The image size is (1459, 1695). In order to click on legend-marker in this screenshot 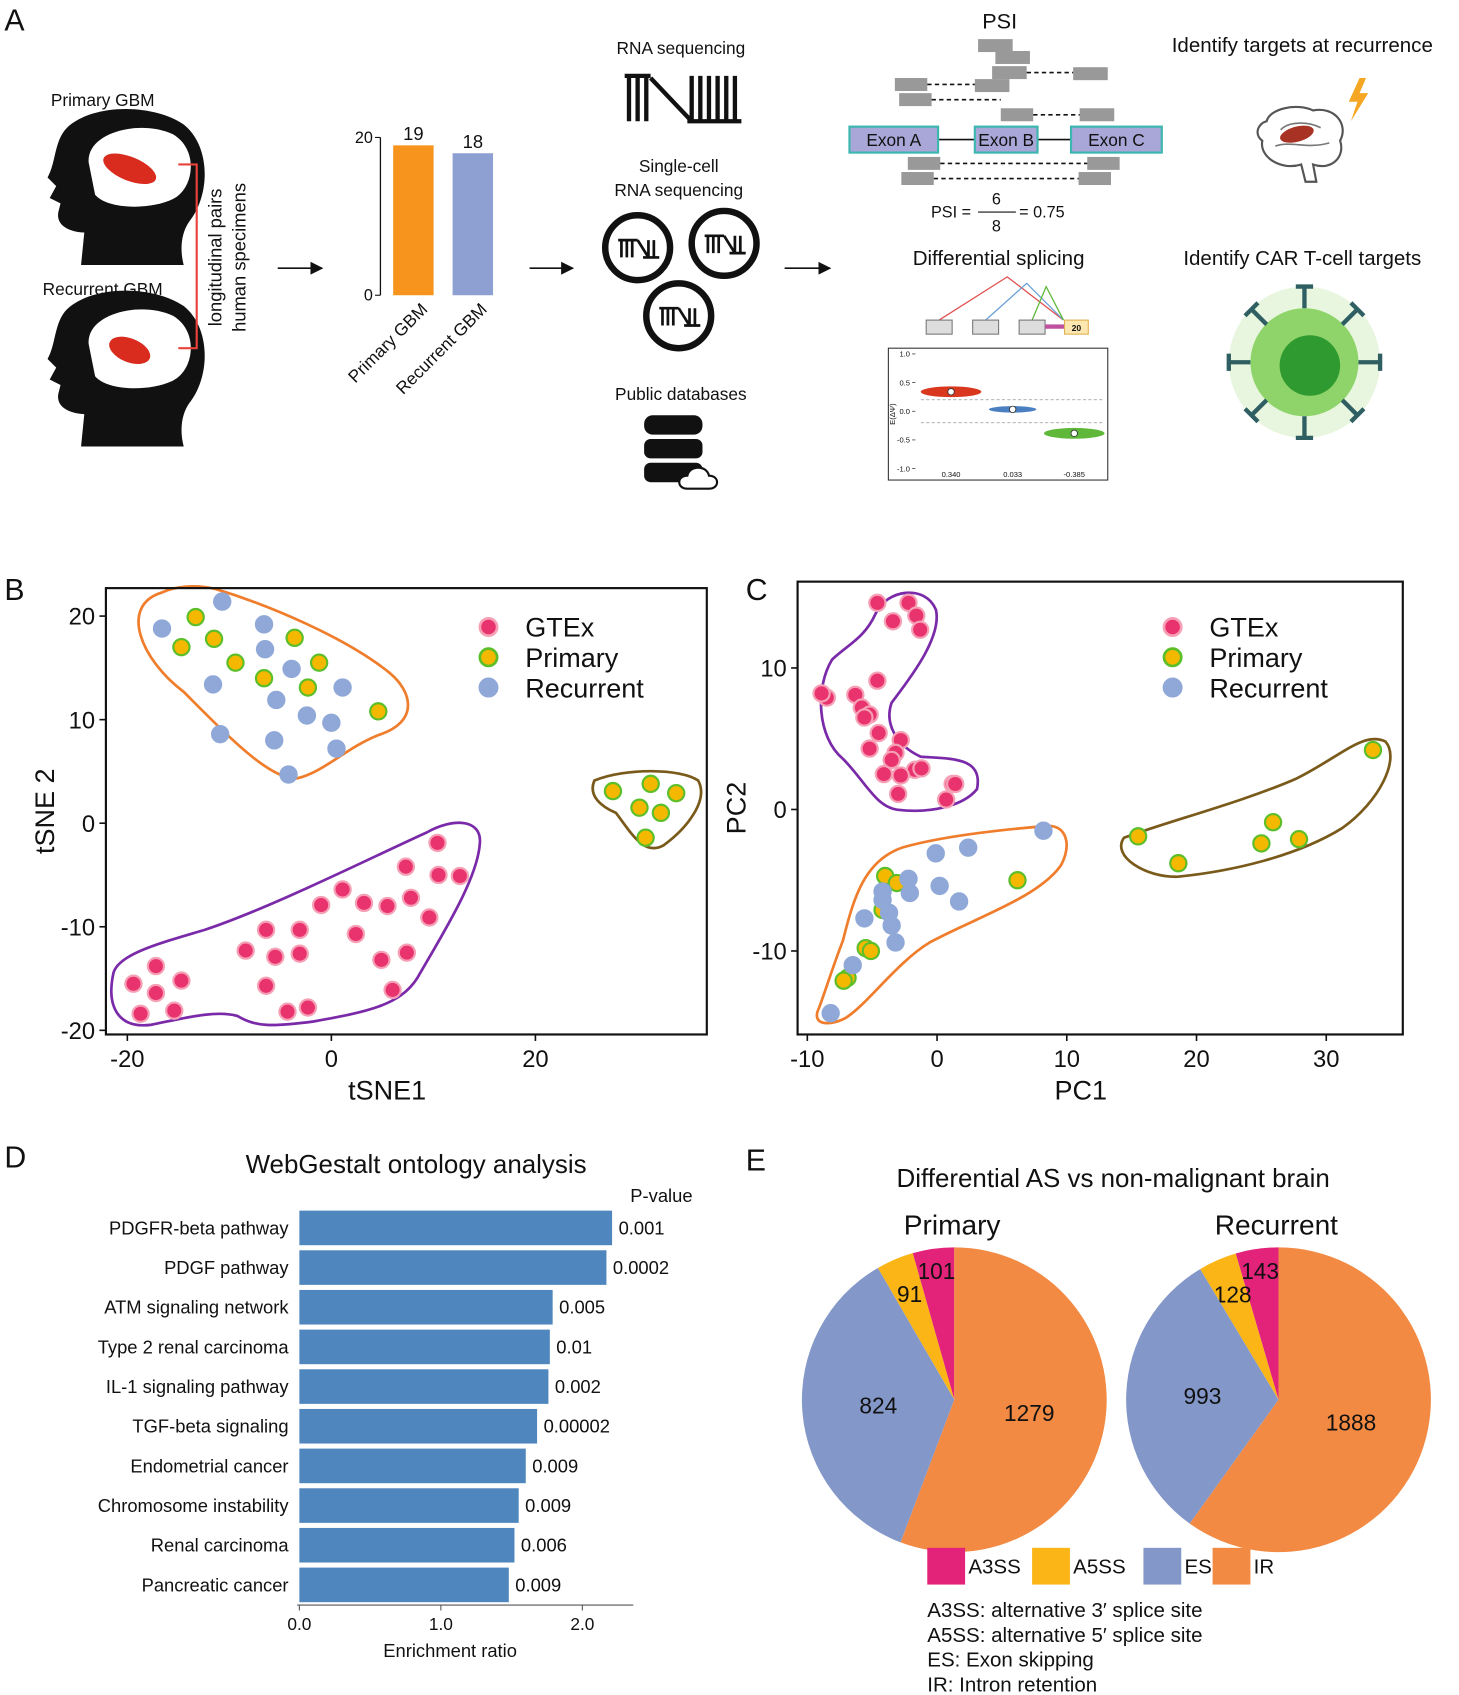, I will do `click(488, 687)`.